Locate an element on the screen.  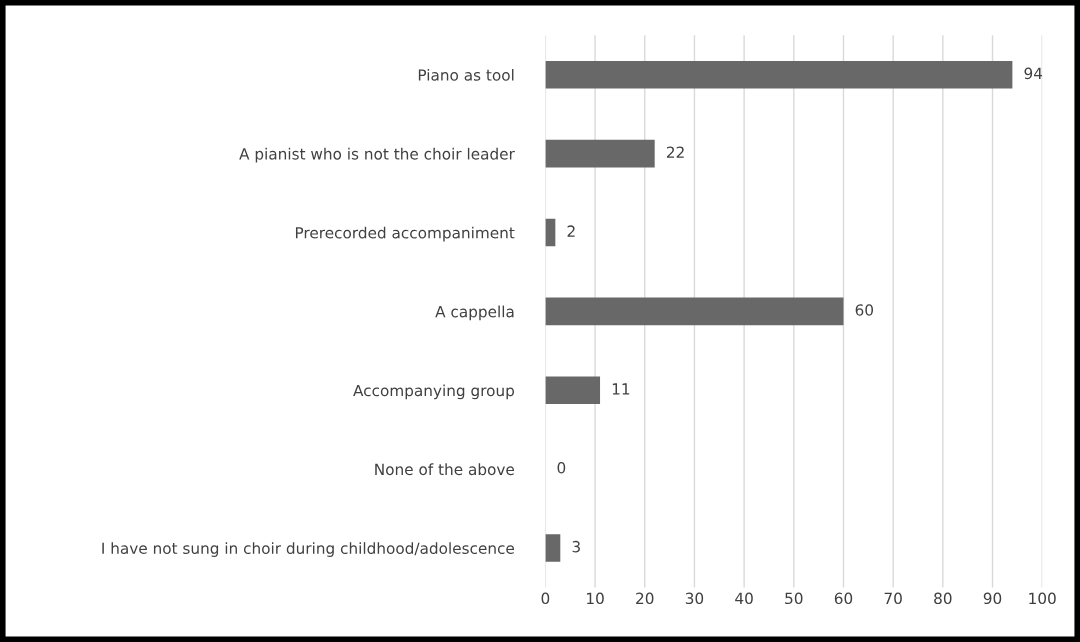
data-label: 94 is located at coordinates (1033, 73).